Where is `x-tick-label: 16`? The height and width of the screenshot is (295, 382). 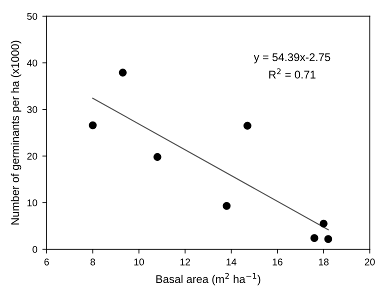
x-tick-label: 16 is located at coordinates (277, 262).